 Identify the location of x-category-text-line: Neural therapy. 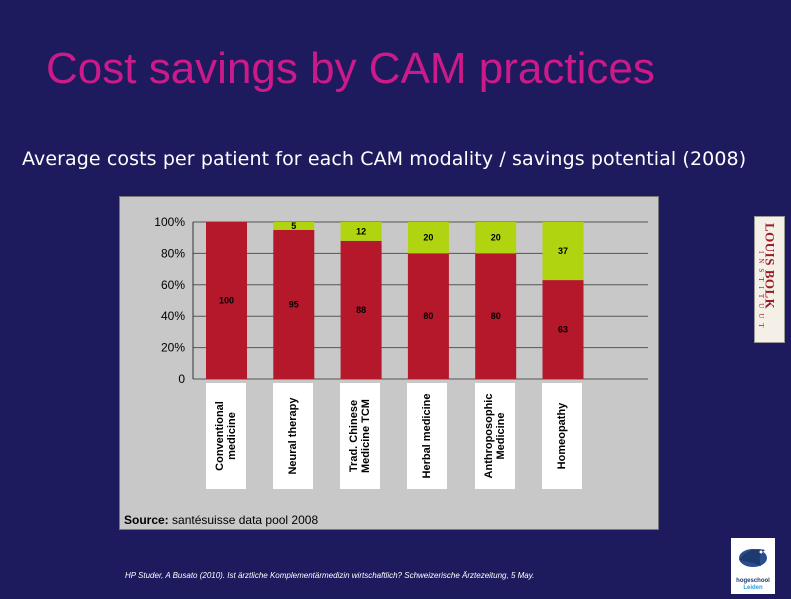
(292, 436).